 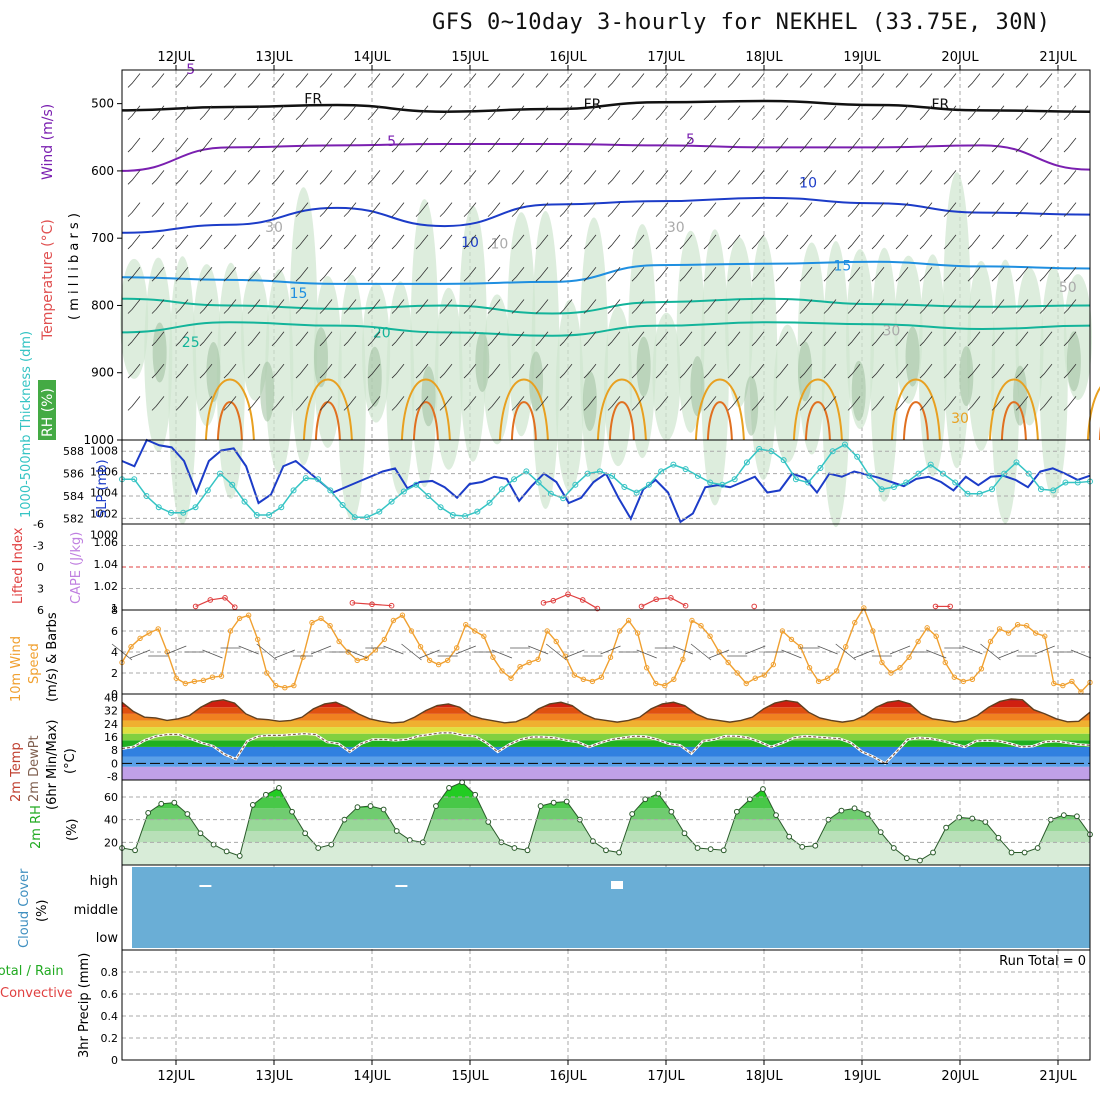 What do you see at coordinates (36, 993) in the screenshot?
I see `ylabel-convective: Convective` at bounding box center [36, 993].